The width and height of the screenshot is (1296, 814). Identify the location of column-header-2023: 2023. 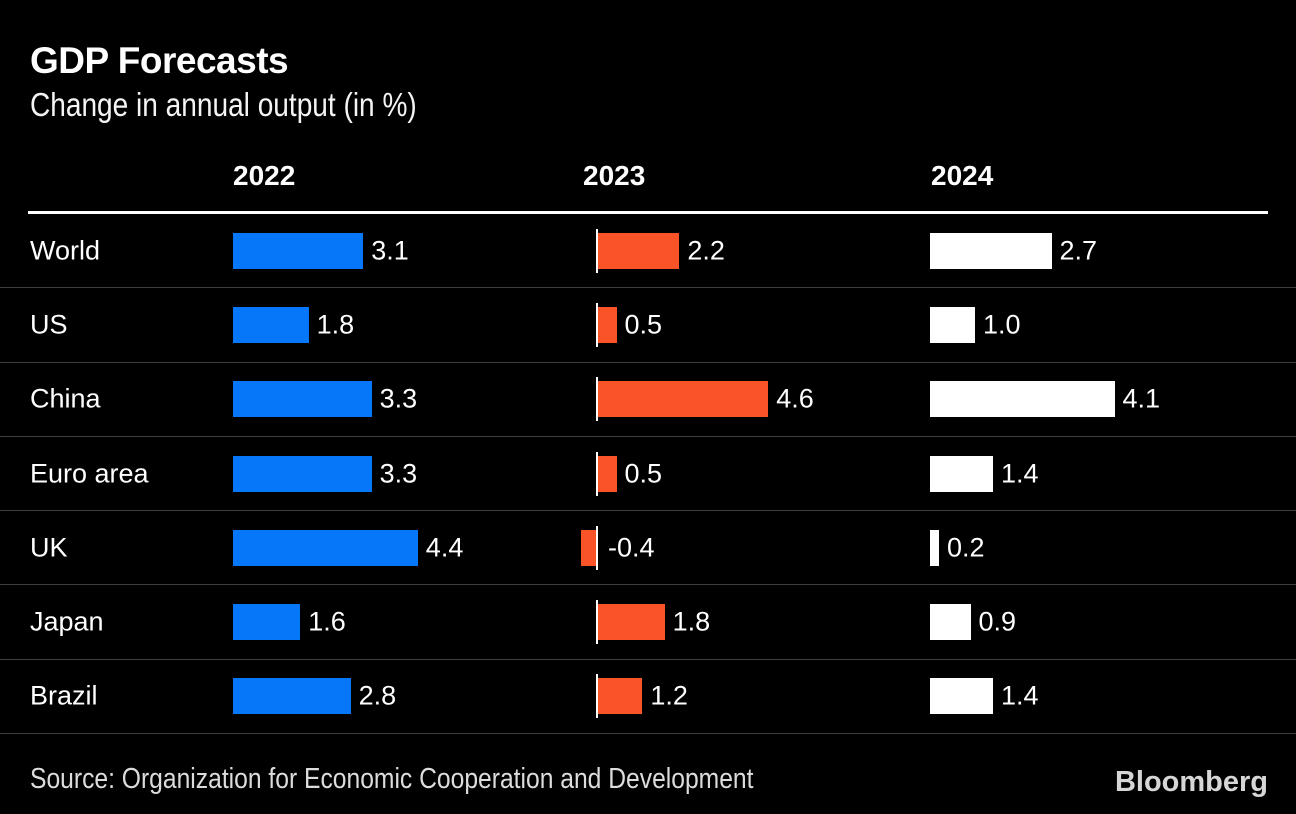
(614, 175).